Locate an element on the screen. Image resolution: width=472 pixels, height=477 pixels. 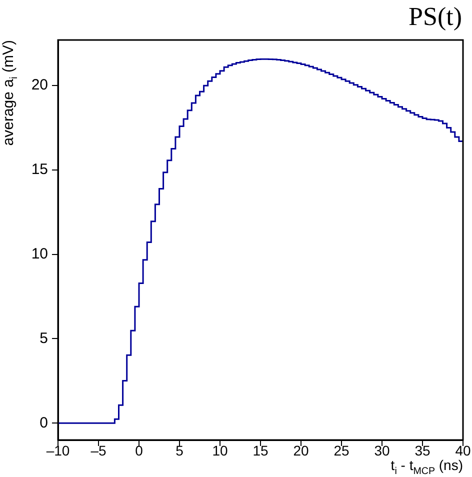
y-tick-label: 15 is located at coordinates (39, 169).